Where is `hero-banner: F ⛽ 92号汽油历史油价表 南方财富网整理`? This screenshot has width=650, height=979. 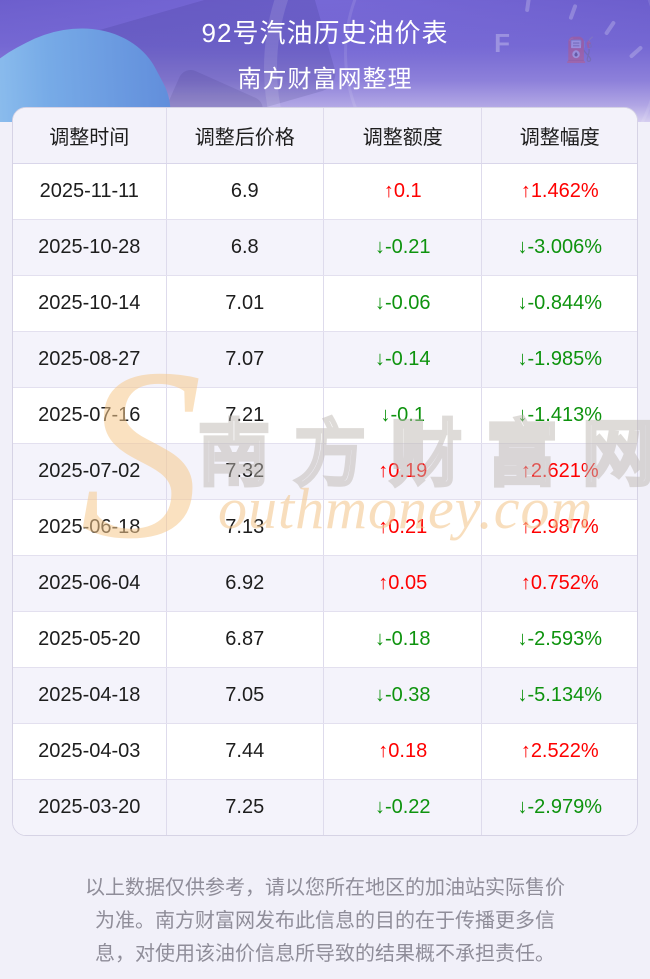 hero-banner: F ⛽ 92号汽油历史油价表 南方财富网整理 is located at coordinates (325, 61).